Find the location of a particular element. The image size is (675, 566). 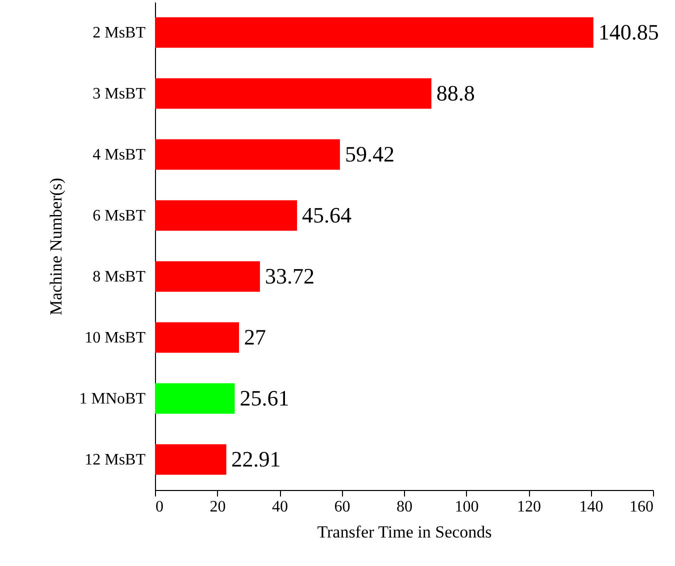

y-tick-label: 3 MsBT is located at coordinates (119, 94).